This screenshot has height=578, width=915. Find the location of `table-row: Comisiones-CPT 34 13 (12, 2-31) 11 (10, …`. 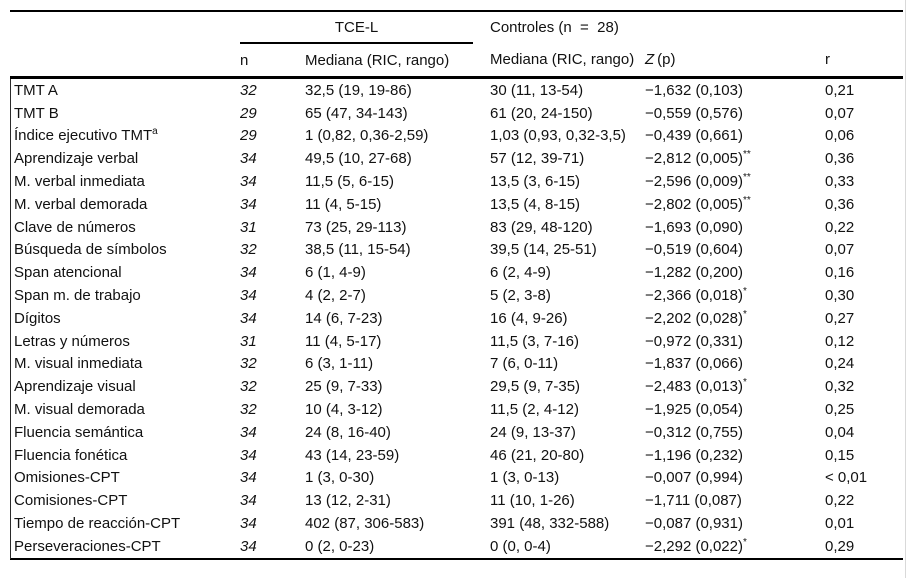

table-row: Comisiones-CPT 34 13 (12, 2-31) 11 (10, … is located at coordinates (456, 500).